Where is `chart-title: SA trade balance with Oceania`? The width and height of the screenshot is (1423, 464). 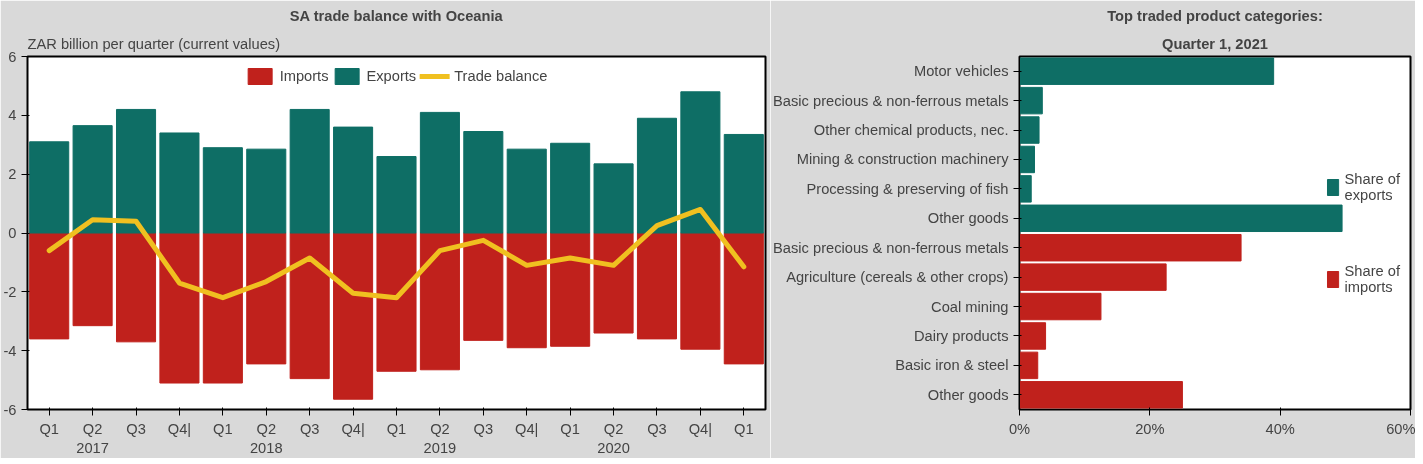 chart-title: SA trade balance with Oceania is located at coordinates (396, 15).